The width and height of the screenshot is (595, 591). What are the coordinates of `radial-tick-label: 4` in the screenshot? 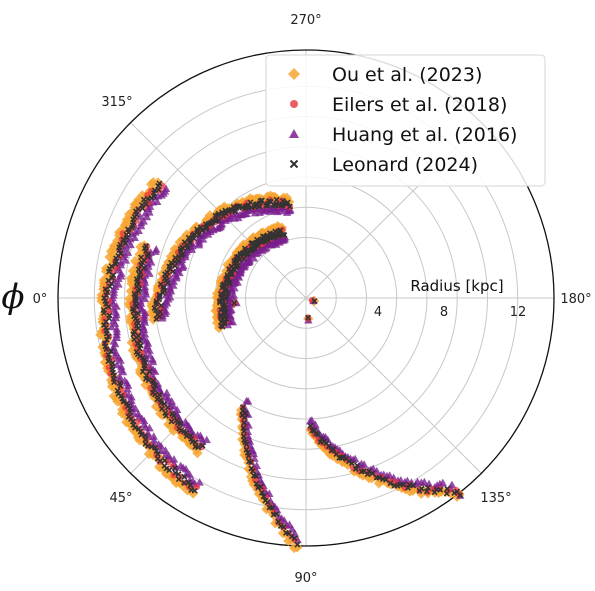 It's located at (378, 312).